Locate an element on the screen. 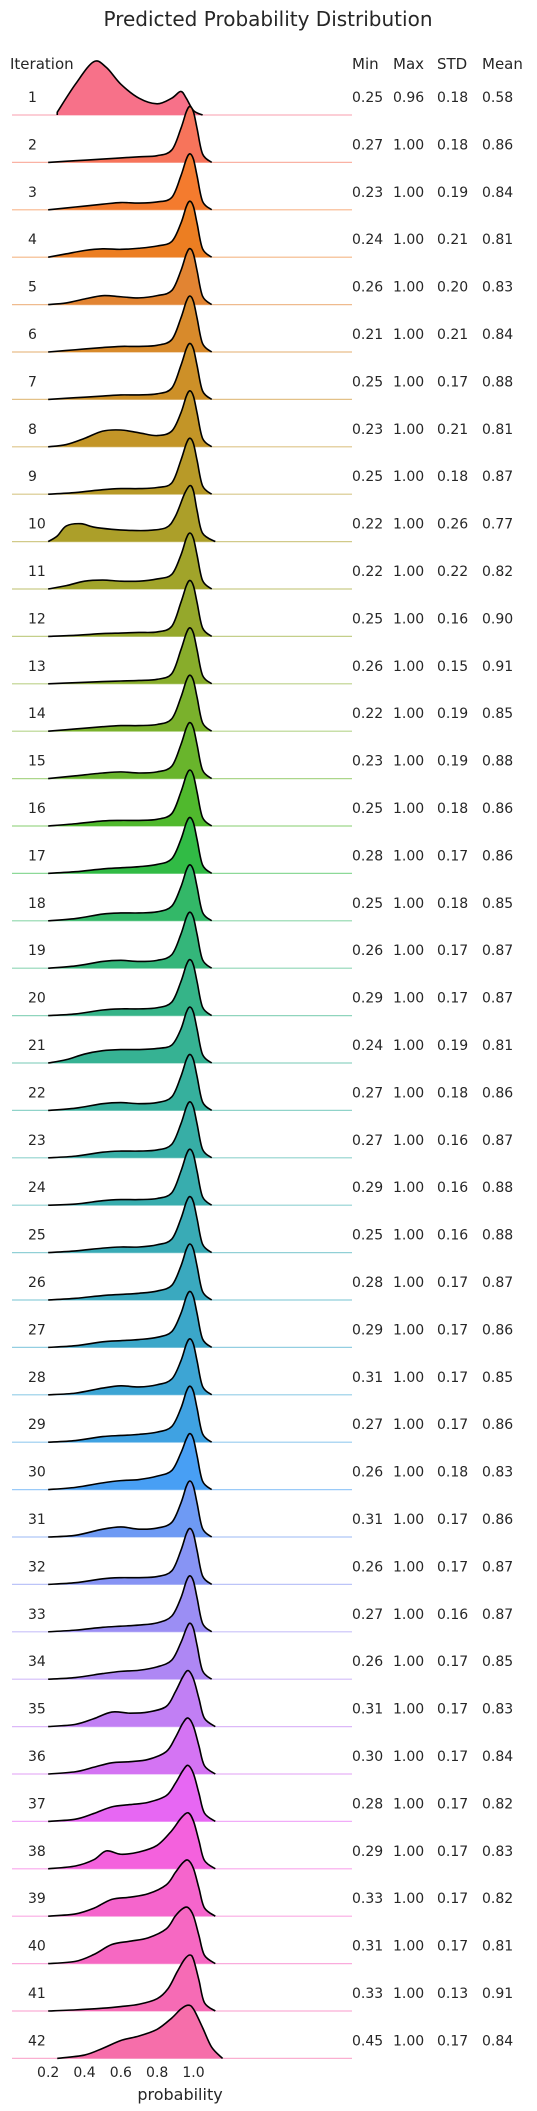 Image resolution: width=537 pixels, height=2111 pixels. x-tick-label: 0.6 is located at coordinates (121, 2073).